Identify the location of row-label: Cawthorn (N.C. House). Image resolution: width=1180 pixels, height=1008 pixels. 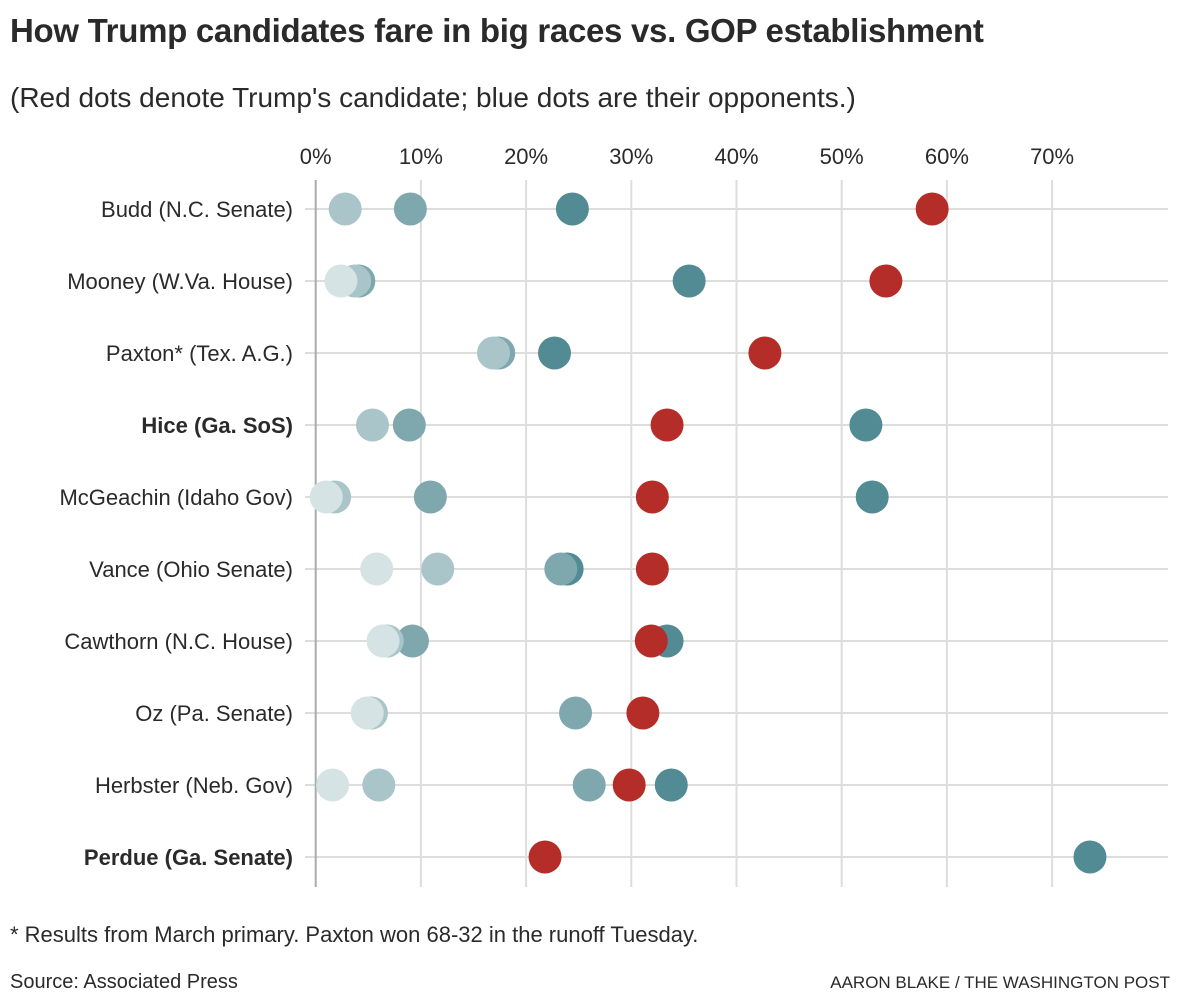
(178, 641).